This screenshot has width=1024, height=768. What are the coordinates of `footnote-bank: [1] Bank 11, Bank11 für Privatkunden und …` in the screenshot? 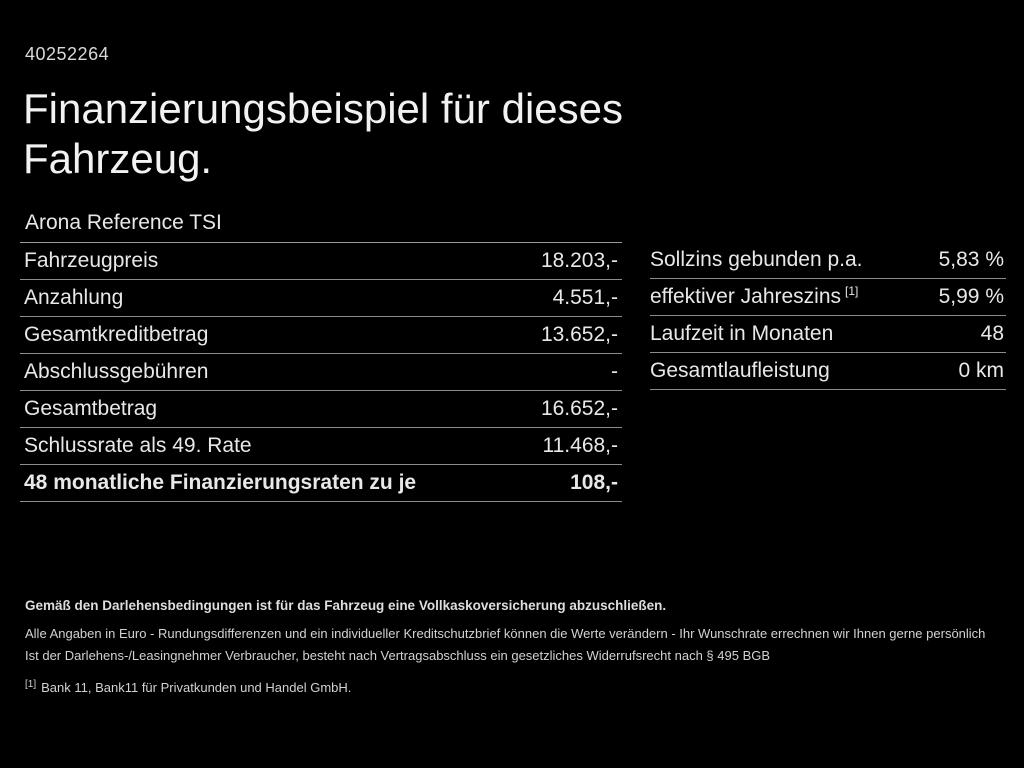 It's located at (512, 686).